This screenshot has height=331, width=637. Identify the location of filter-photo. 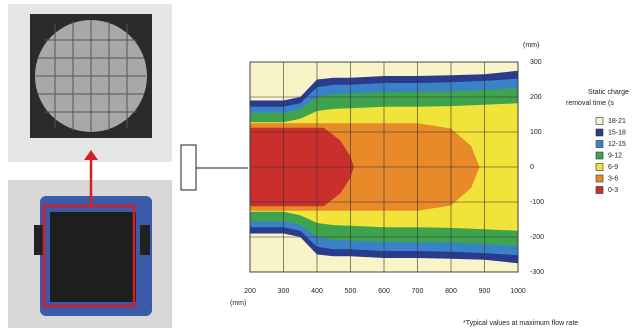
(90, 83).